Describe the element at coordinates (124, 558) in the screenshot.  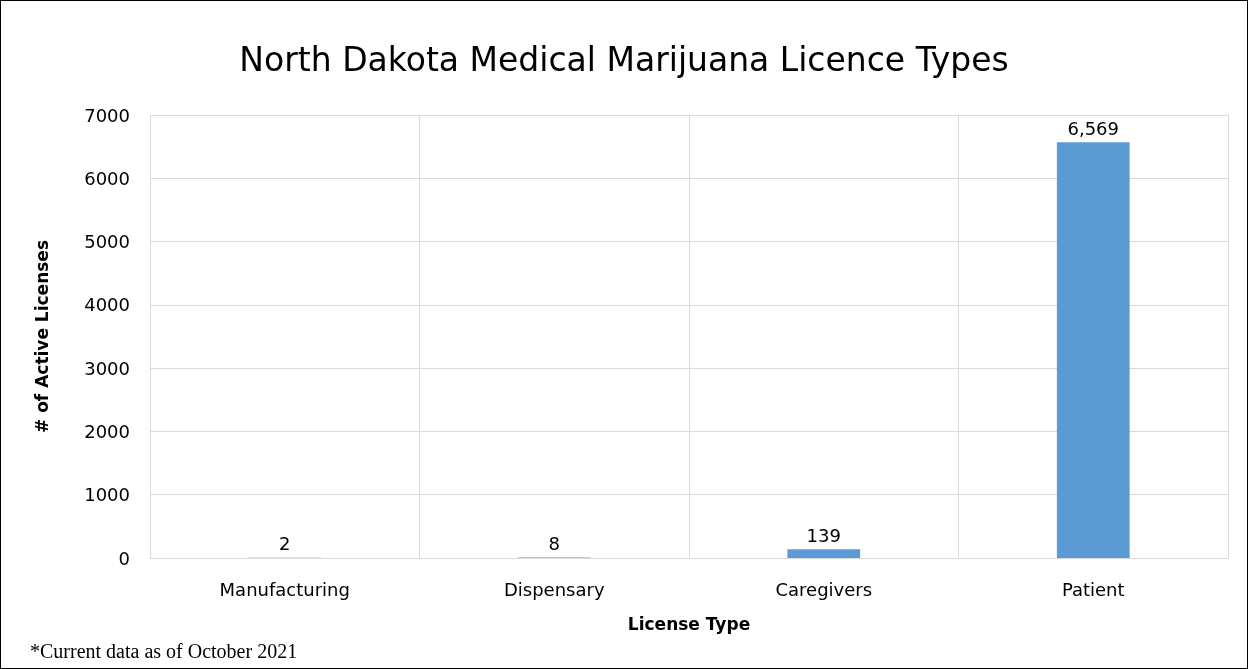
I see `y-tick-label: 0` at that location.